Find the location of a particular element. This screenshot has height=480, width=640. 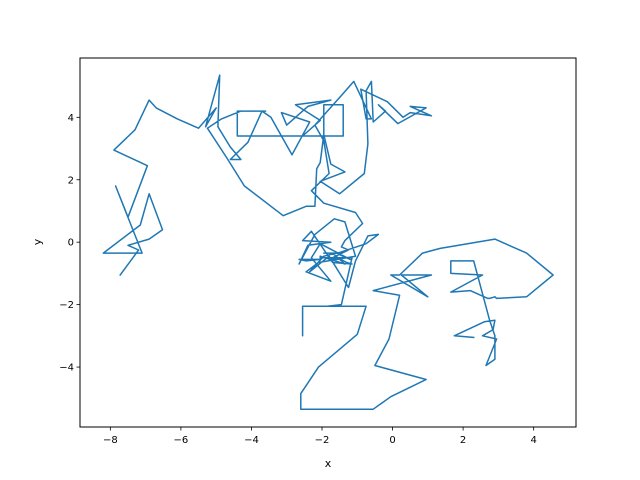

x-tick-label: −2 is located at coordinates (322, 440).